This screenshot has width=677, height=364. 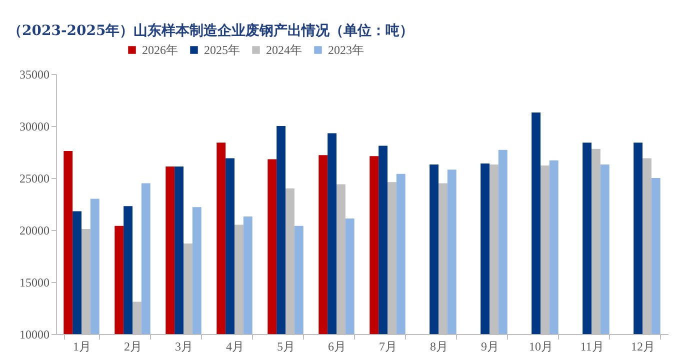 I want to click on x-tick-label: 7月, so click(x=388, y=347).